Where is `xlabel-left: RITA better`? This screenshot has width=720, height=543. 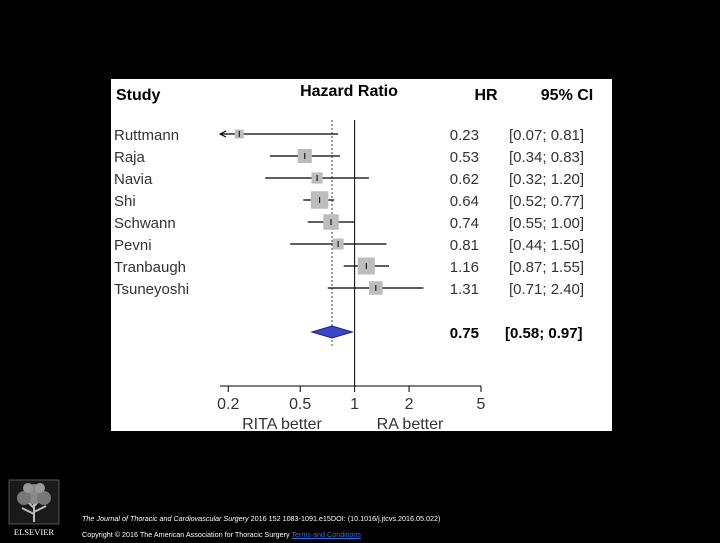 xlabel-left: RITA better is located at coordinates (282, 423).